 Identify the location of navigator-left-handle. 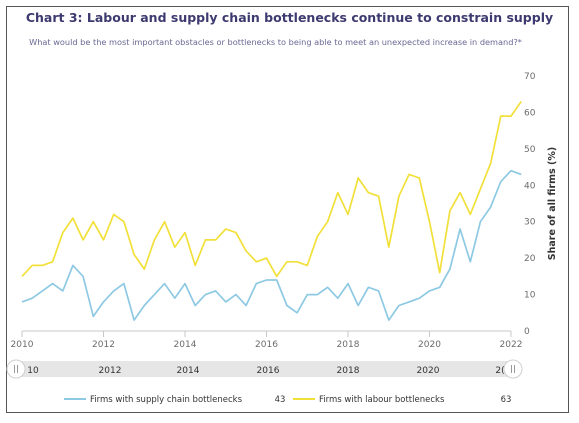
(16, 369).